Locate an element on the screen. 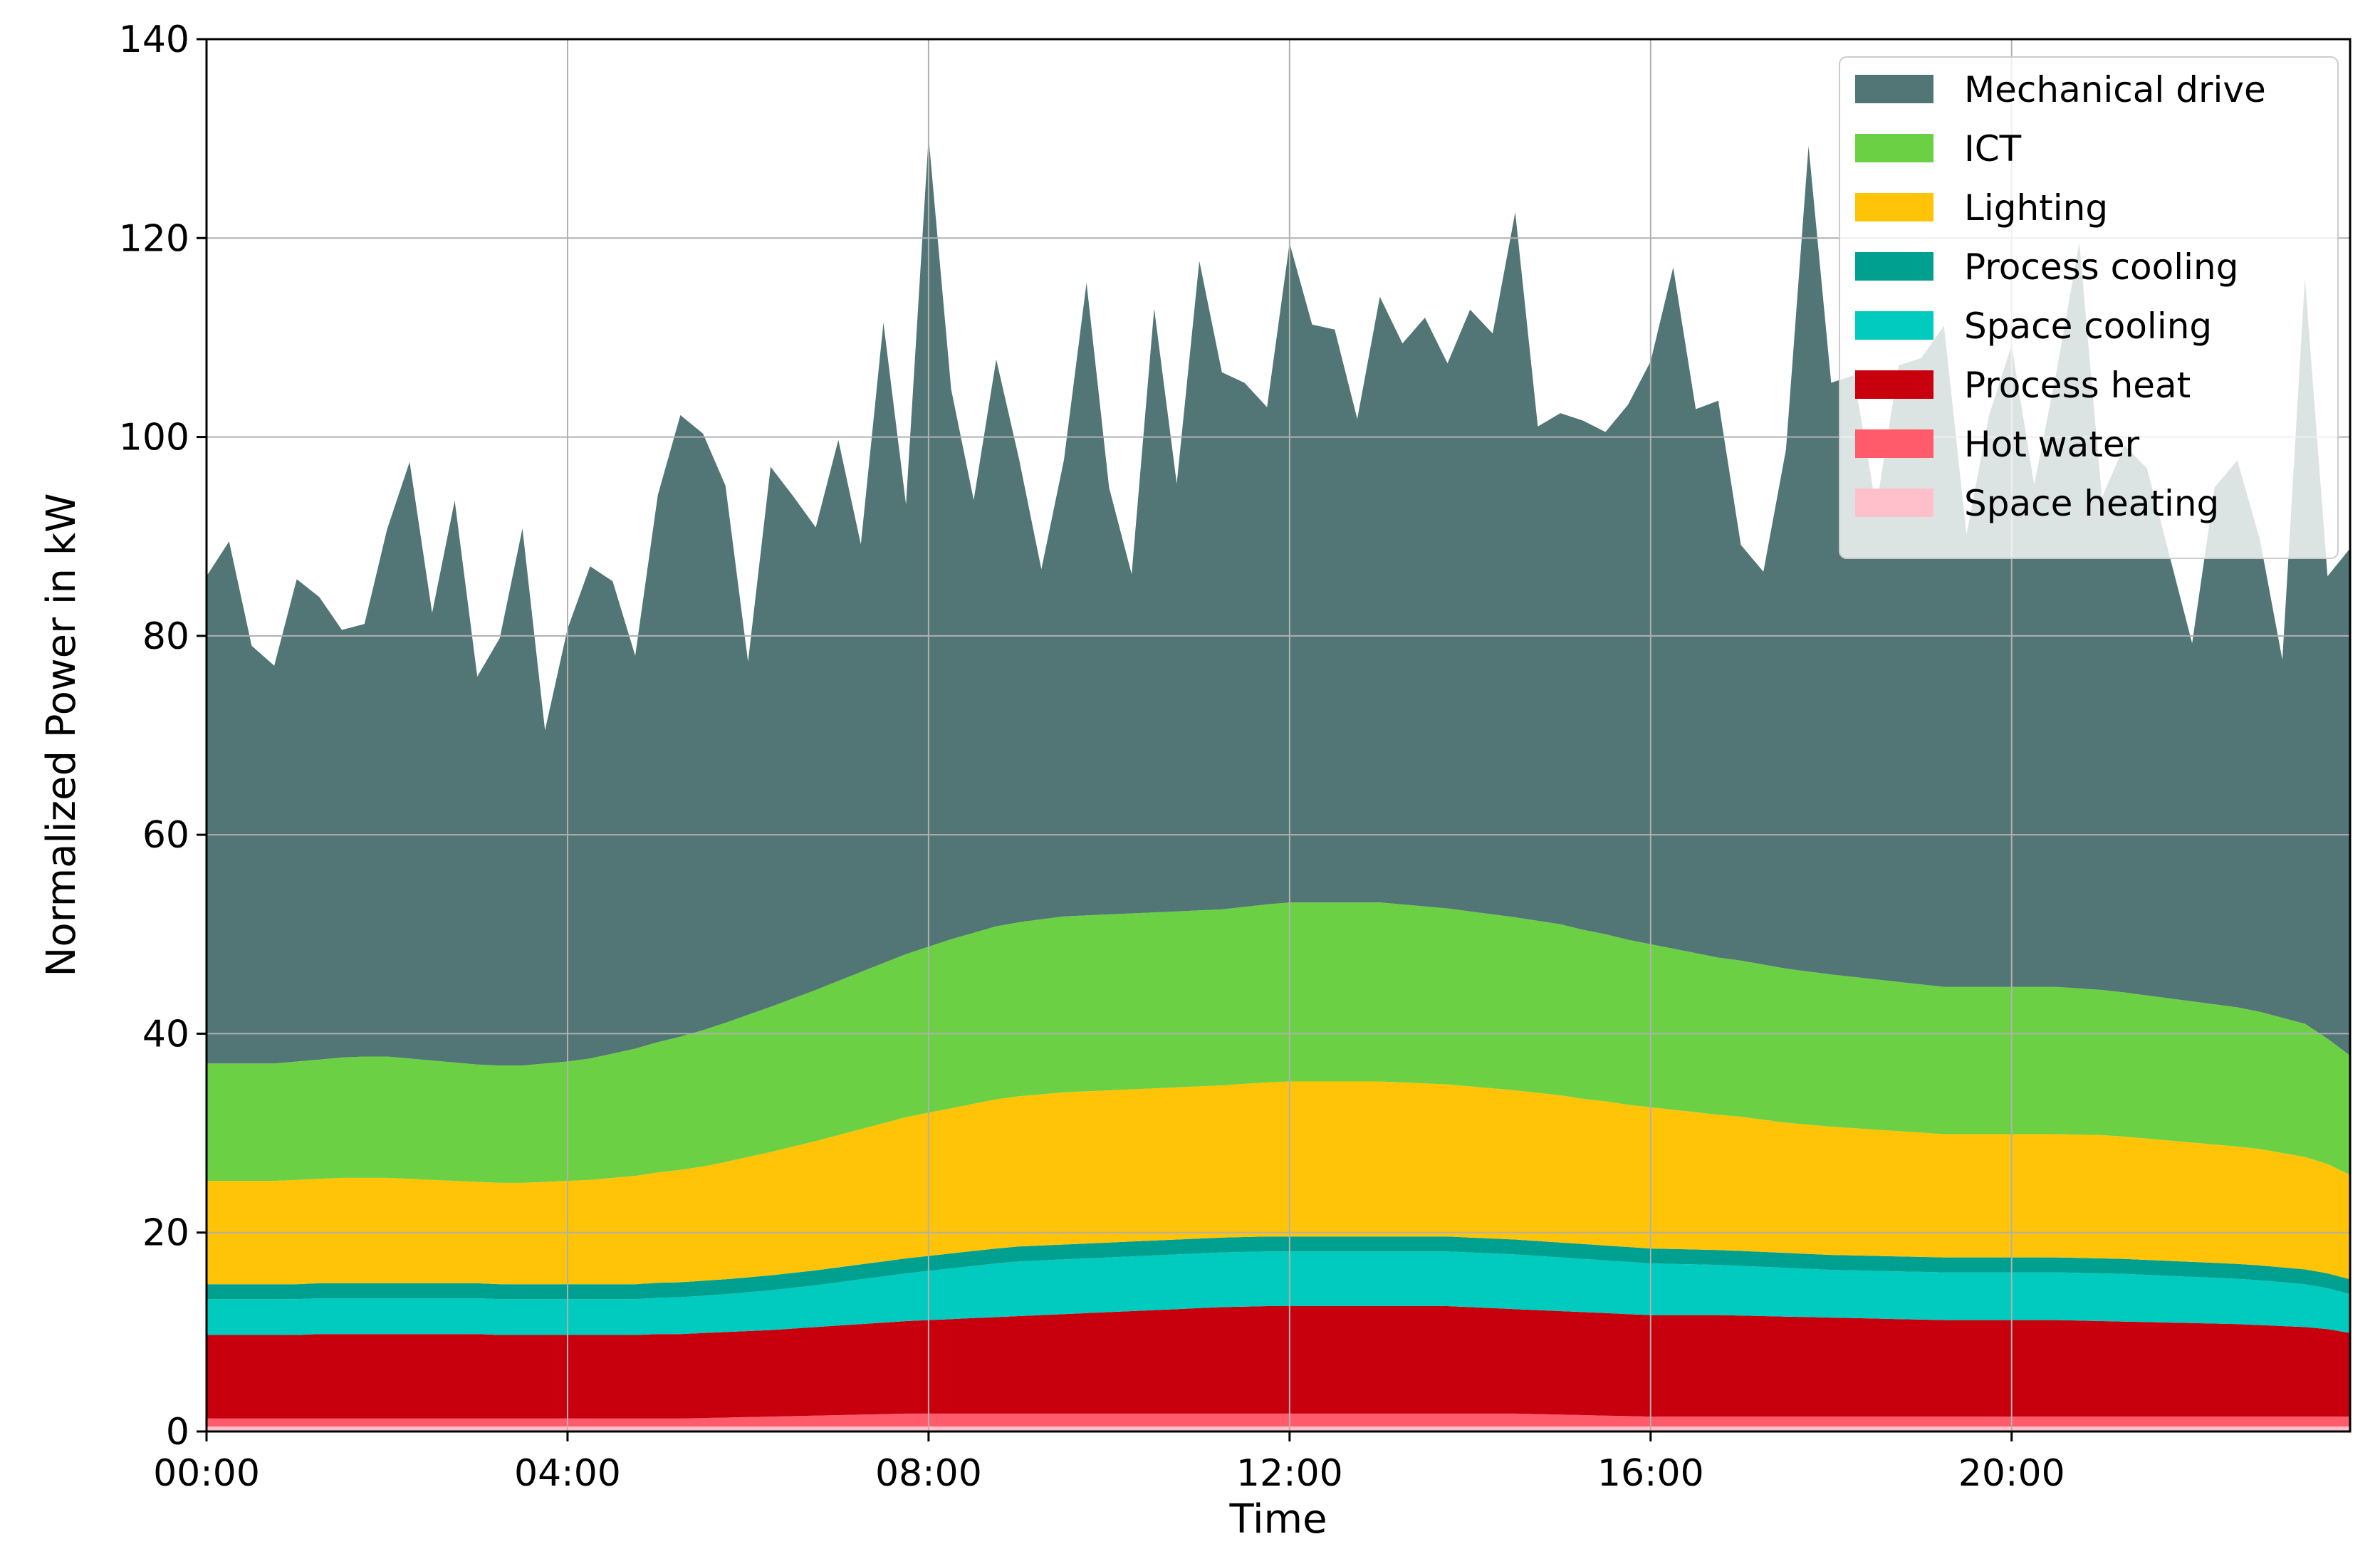 The image size is (2380, 1544). y-tick-label: 140 is located at coordinates (154, 40).